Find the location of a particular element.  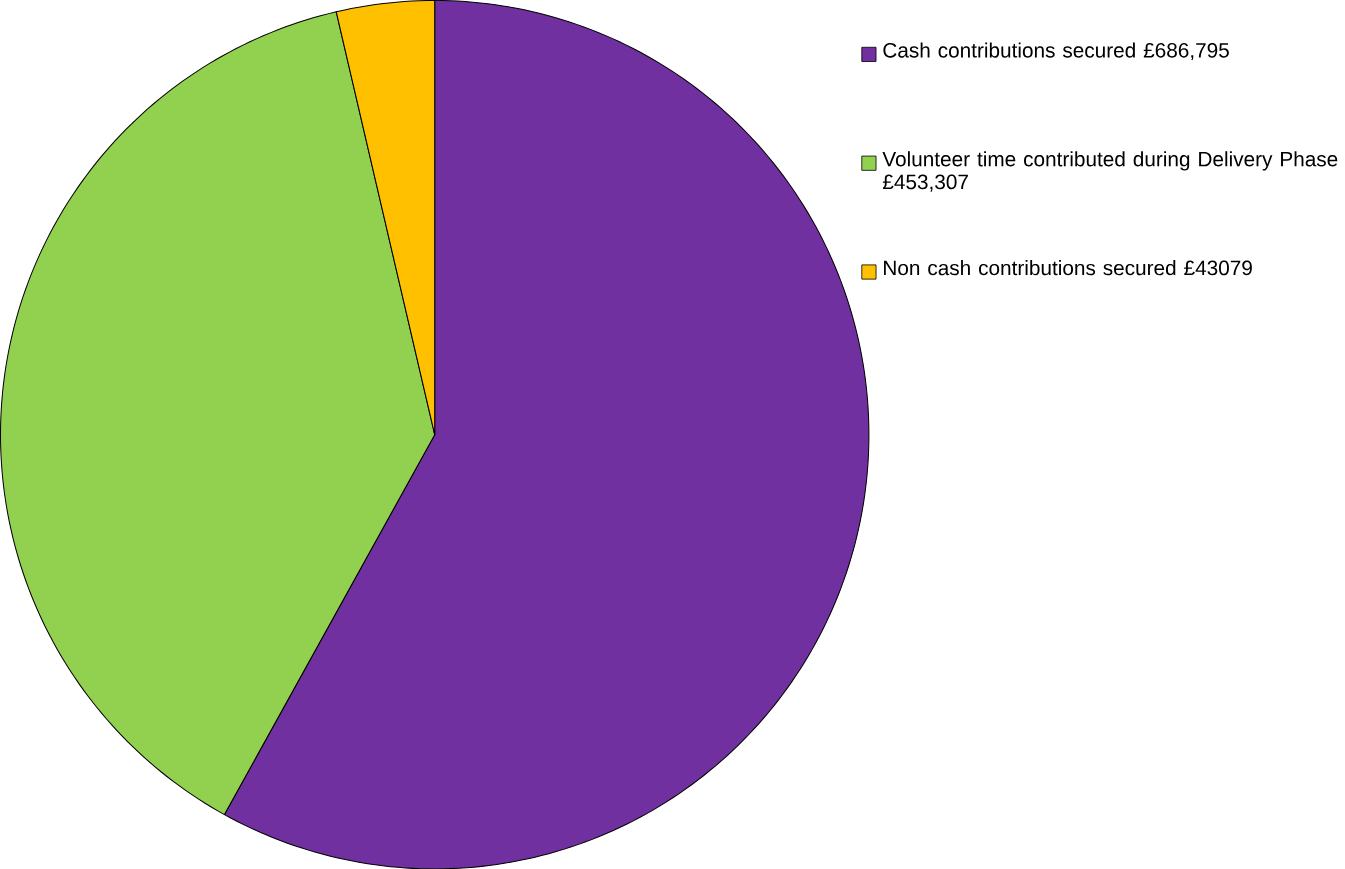

legend-label: Non cash contributions secured £43079 is located at coordinates (1068, 267).